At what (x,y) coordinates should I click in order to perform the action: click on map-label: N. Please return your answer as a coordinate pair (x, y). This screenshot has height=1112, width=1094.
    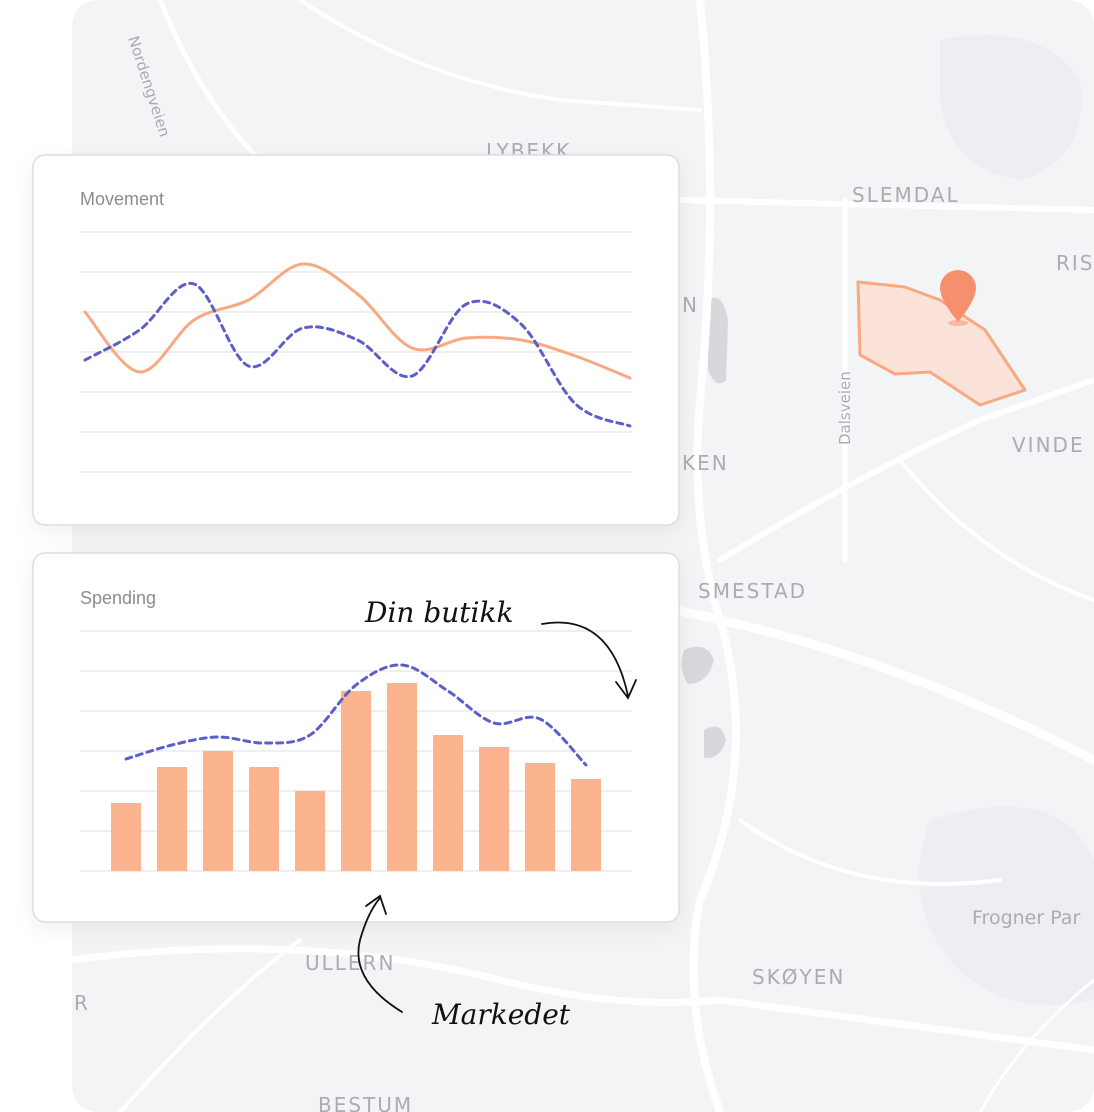
    Looking at the image, I should click on (690, 305).